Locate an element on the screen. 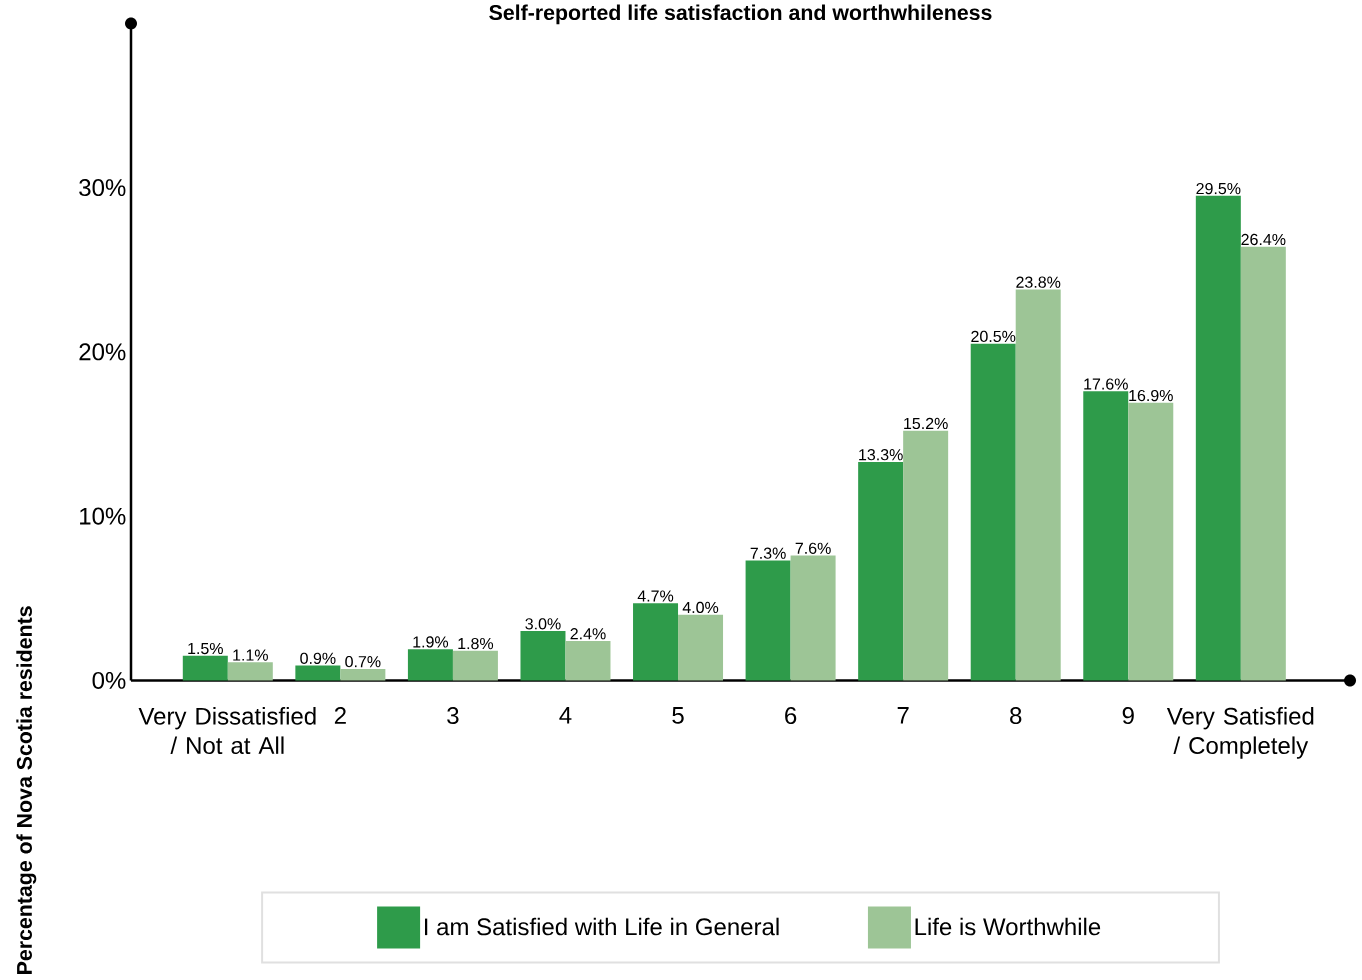 The width and height of the screenshot is (1362, 980). y-tick-label: 10% is located at coordinates (103, 516).